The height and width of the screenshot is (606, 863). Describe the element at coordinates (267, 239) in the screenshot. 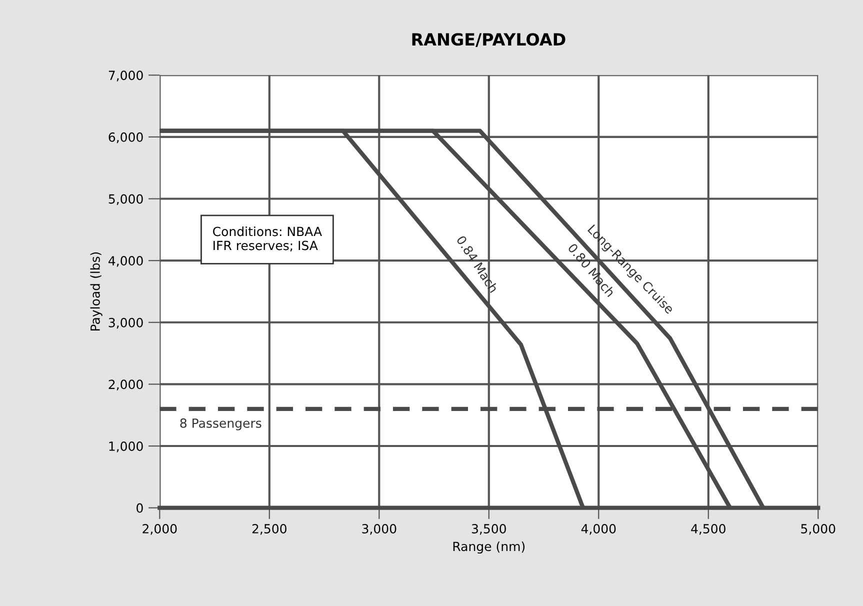

I see `annotation: Conditions: NBAA IFR reserves; ISA` at that location.